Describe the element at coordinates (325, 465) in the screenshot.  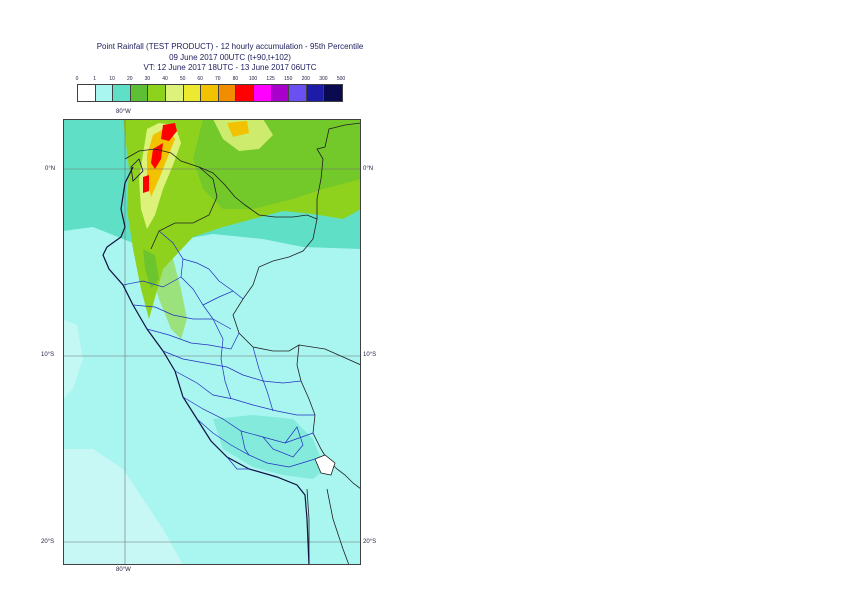
I see `lake-titicaca` at that location.